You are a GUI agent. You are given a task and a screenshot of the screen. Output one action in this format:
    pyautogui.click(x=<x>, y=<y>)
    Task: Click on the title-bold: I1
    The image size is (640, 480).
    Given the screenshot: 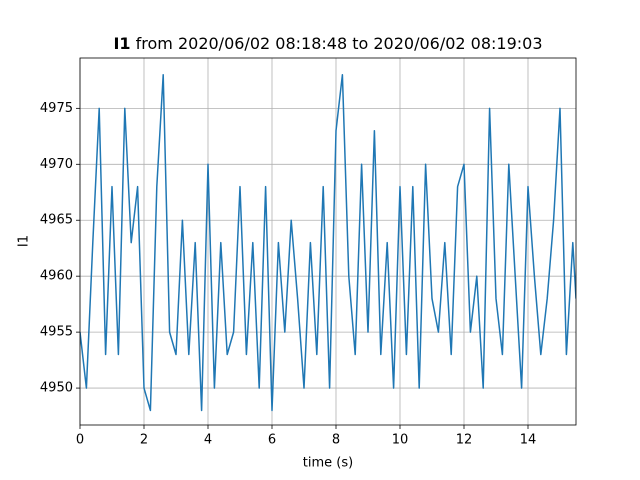 What is the action you would take?
    pyautogui.click(x=121, y=43)
    